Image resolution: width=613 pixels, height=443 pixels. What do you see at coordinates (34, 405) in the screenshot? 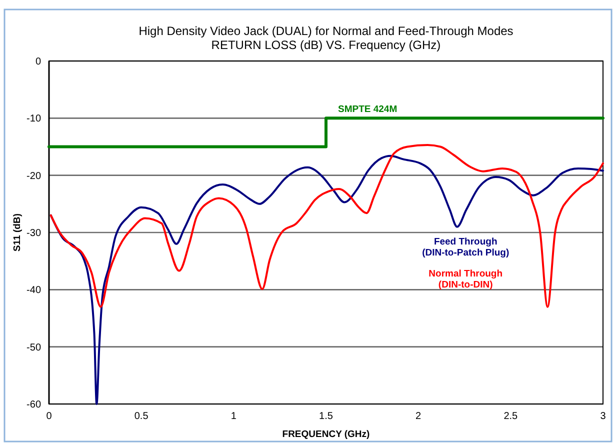
I see `y-tick-label: -60` at bounding box center [34, 405].